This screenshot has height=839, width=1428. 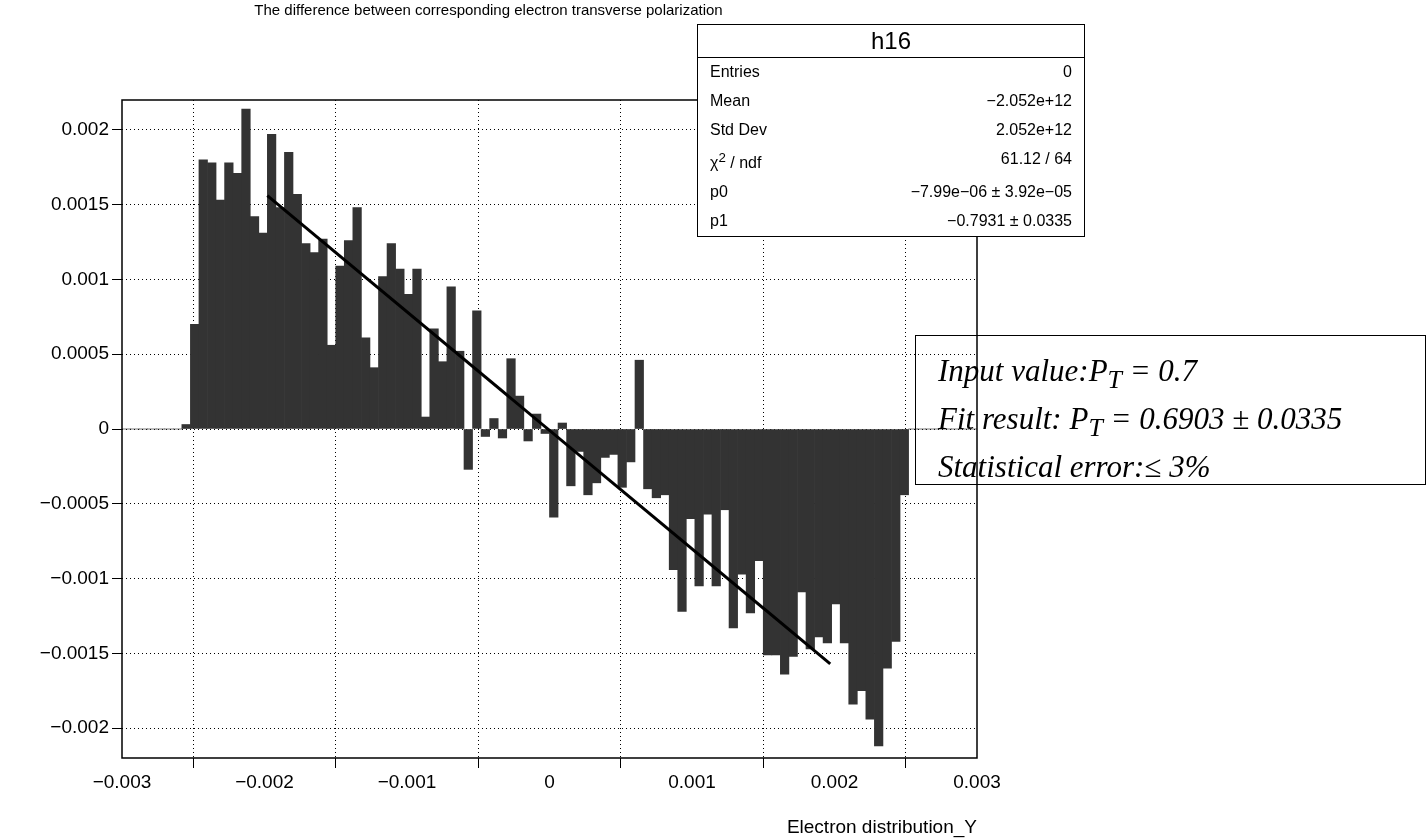 What do you see at coordinates (891, 41) in the screenshot?
I see `text: h16` at bounding box center [891, 41].